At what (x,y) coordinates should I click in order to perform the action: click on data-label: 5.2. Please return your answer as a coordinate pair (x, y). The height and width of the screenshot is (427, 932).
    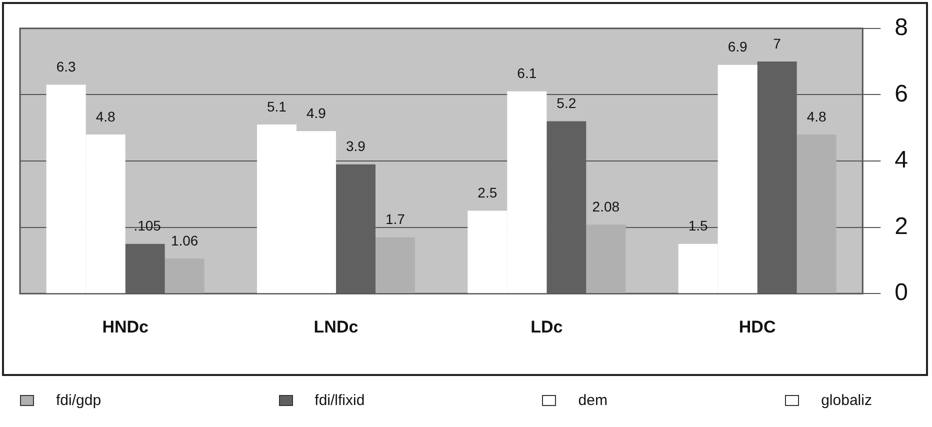
    Looking at the image, I should click on (566, 103).